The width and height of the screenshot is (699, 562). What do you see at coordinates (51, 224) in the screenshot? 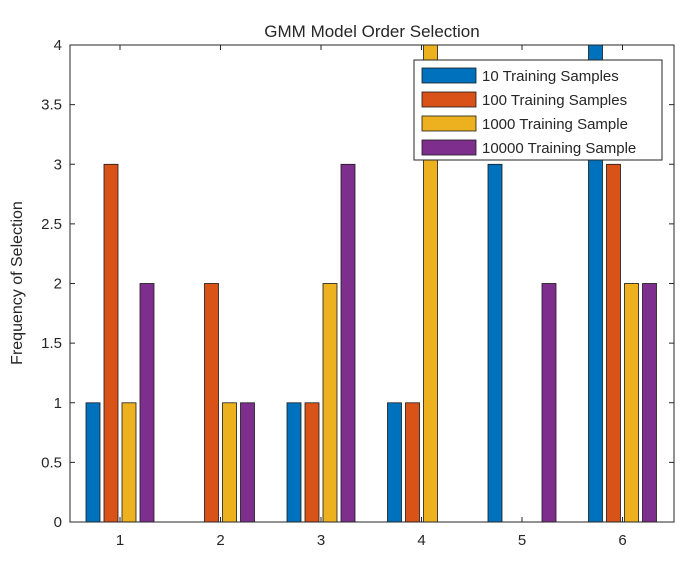
I see `y-tick-label: 2.5` at bounding box center [51, 224].